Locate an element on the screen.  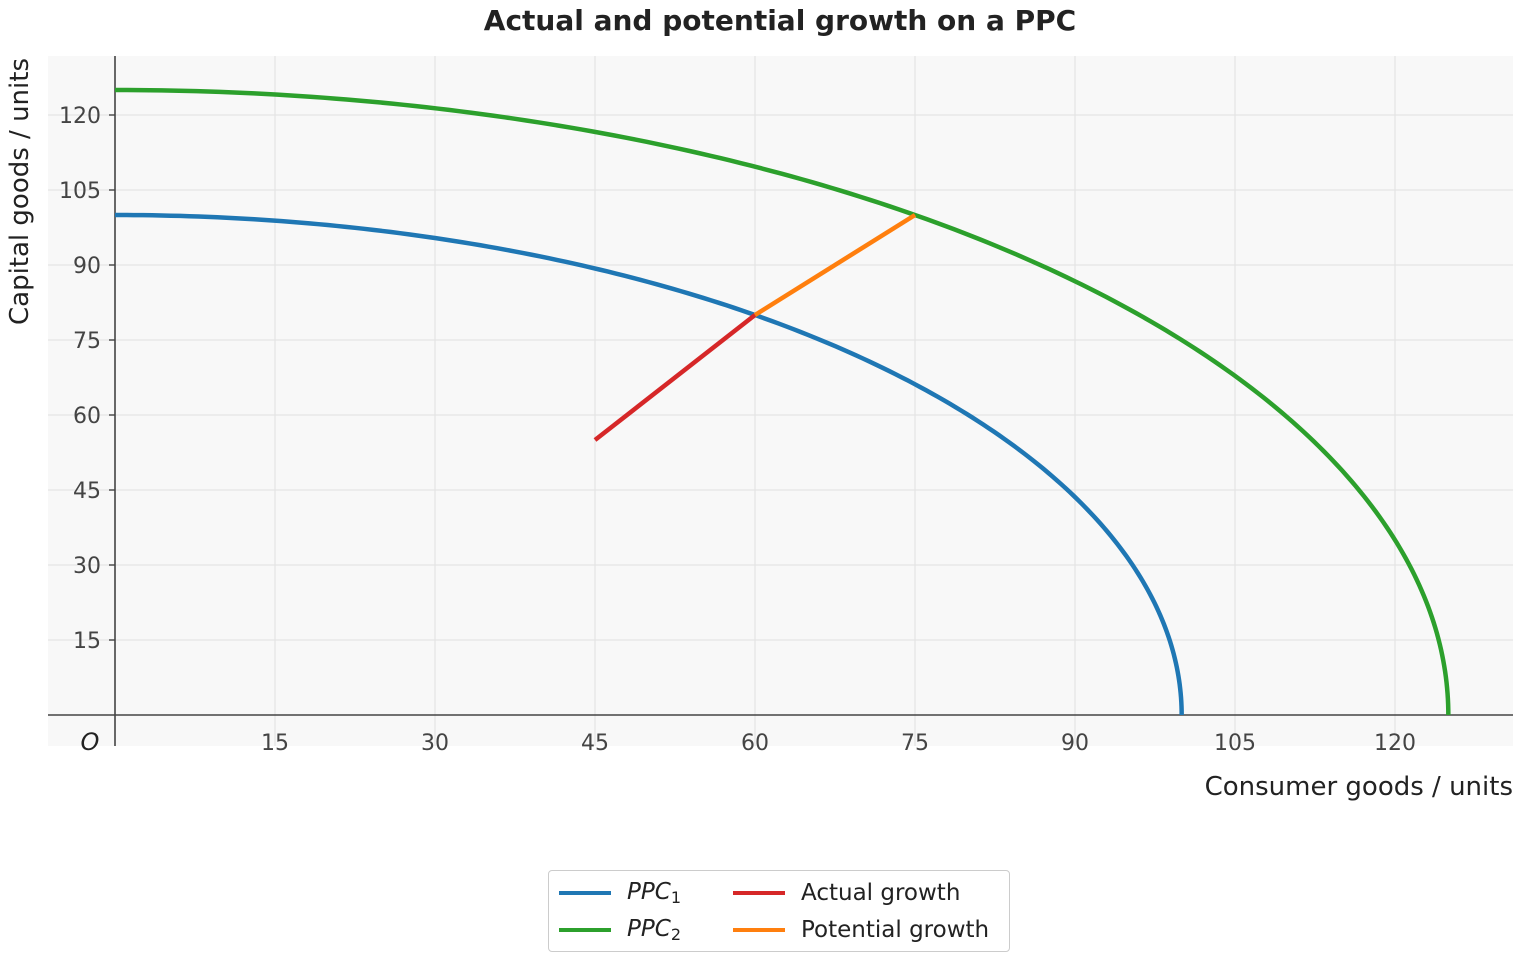
x-axis-label: Consumer goods / units is located at coordinates (1359, 787).